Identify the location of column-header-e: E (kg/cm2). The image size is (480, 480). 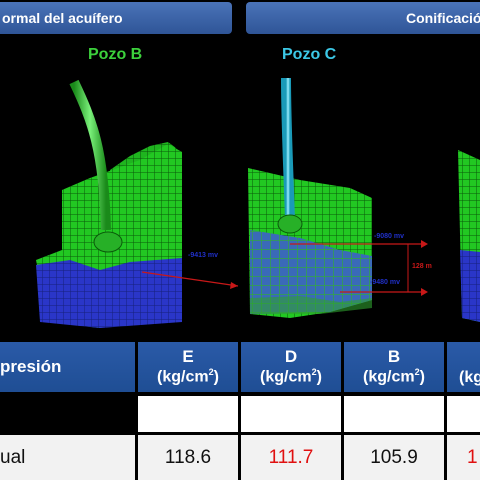
(188, 367).